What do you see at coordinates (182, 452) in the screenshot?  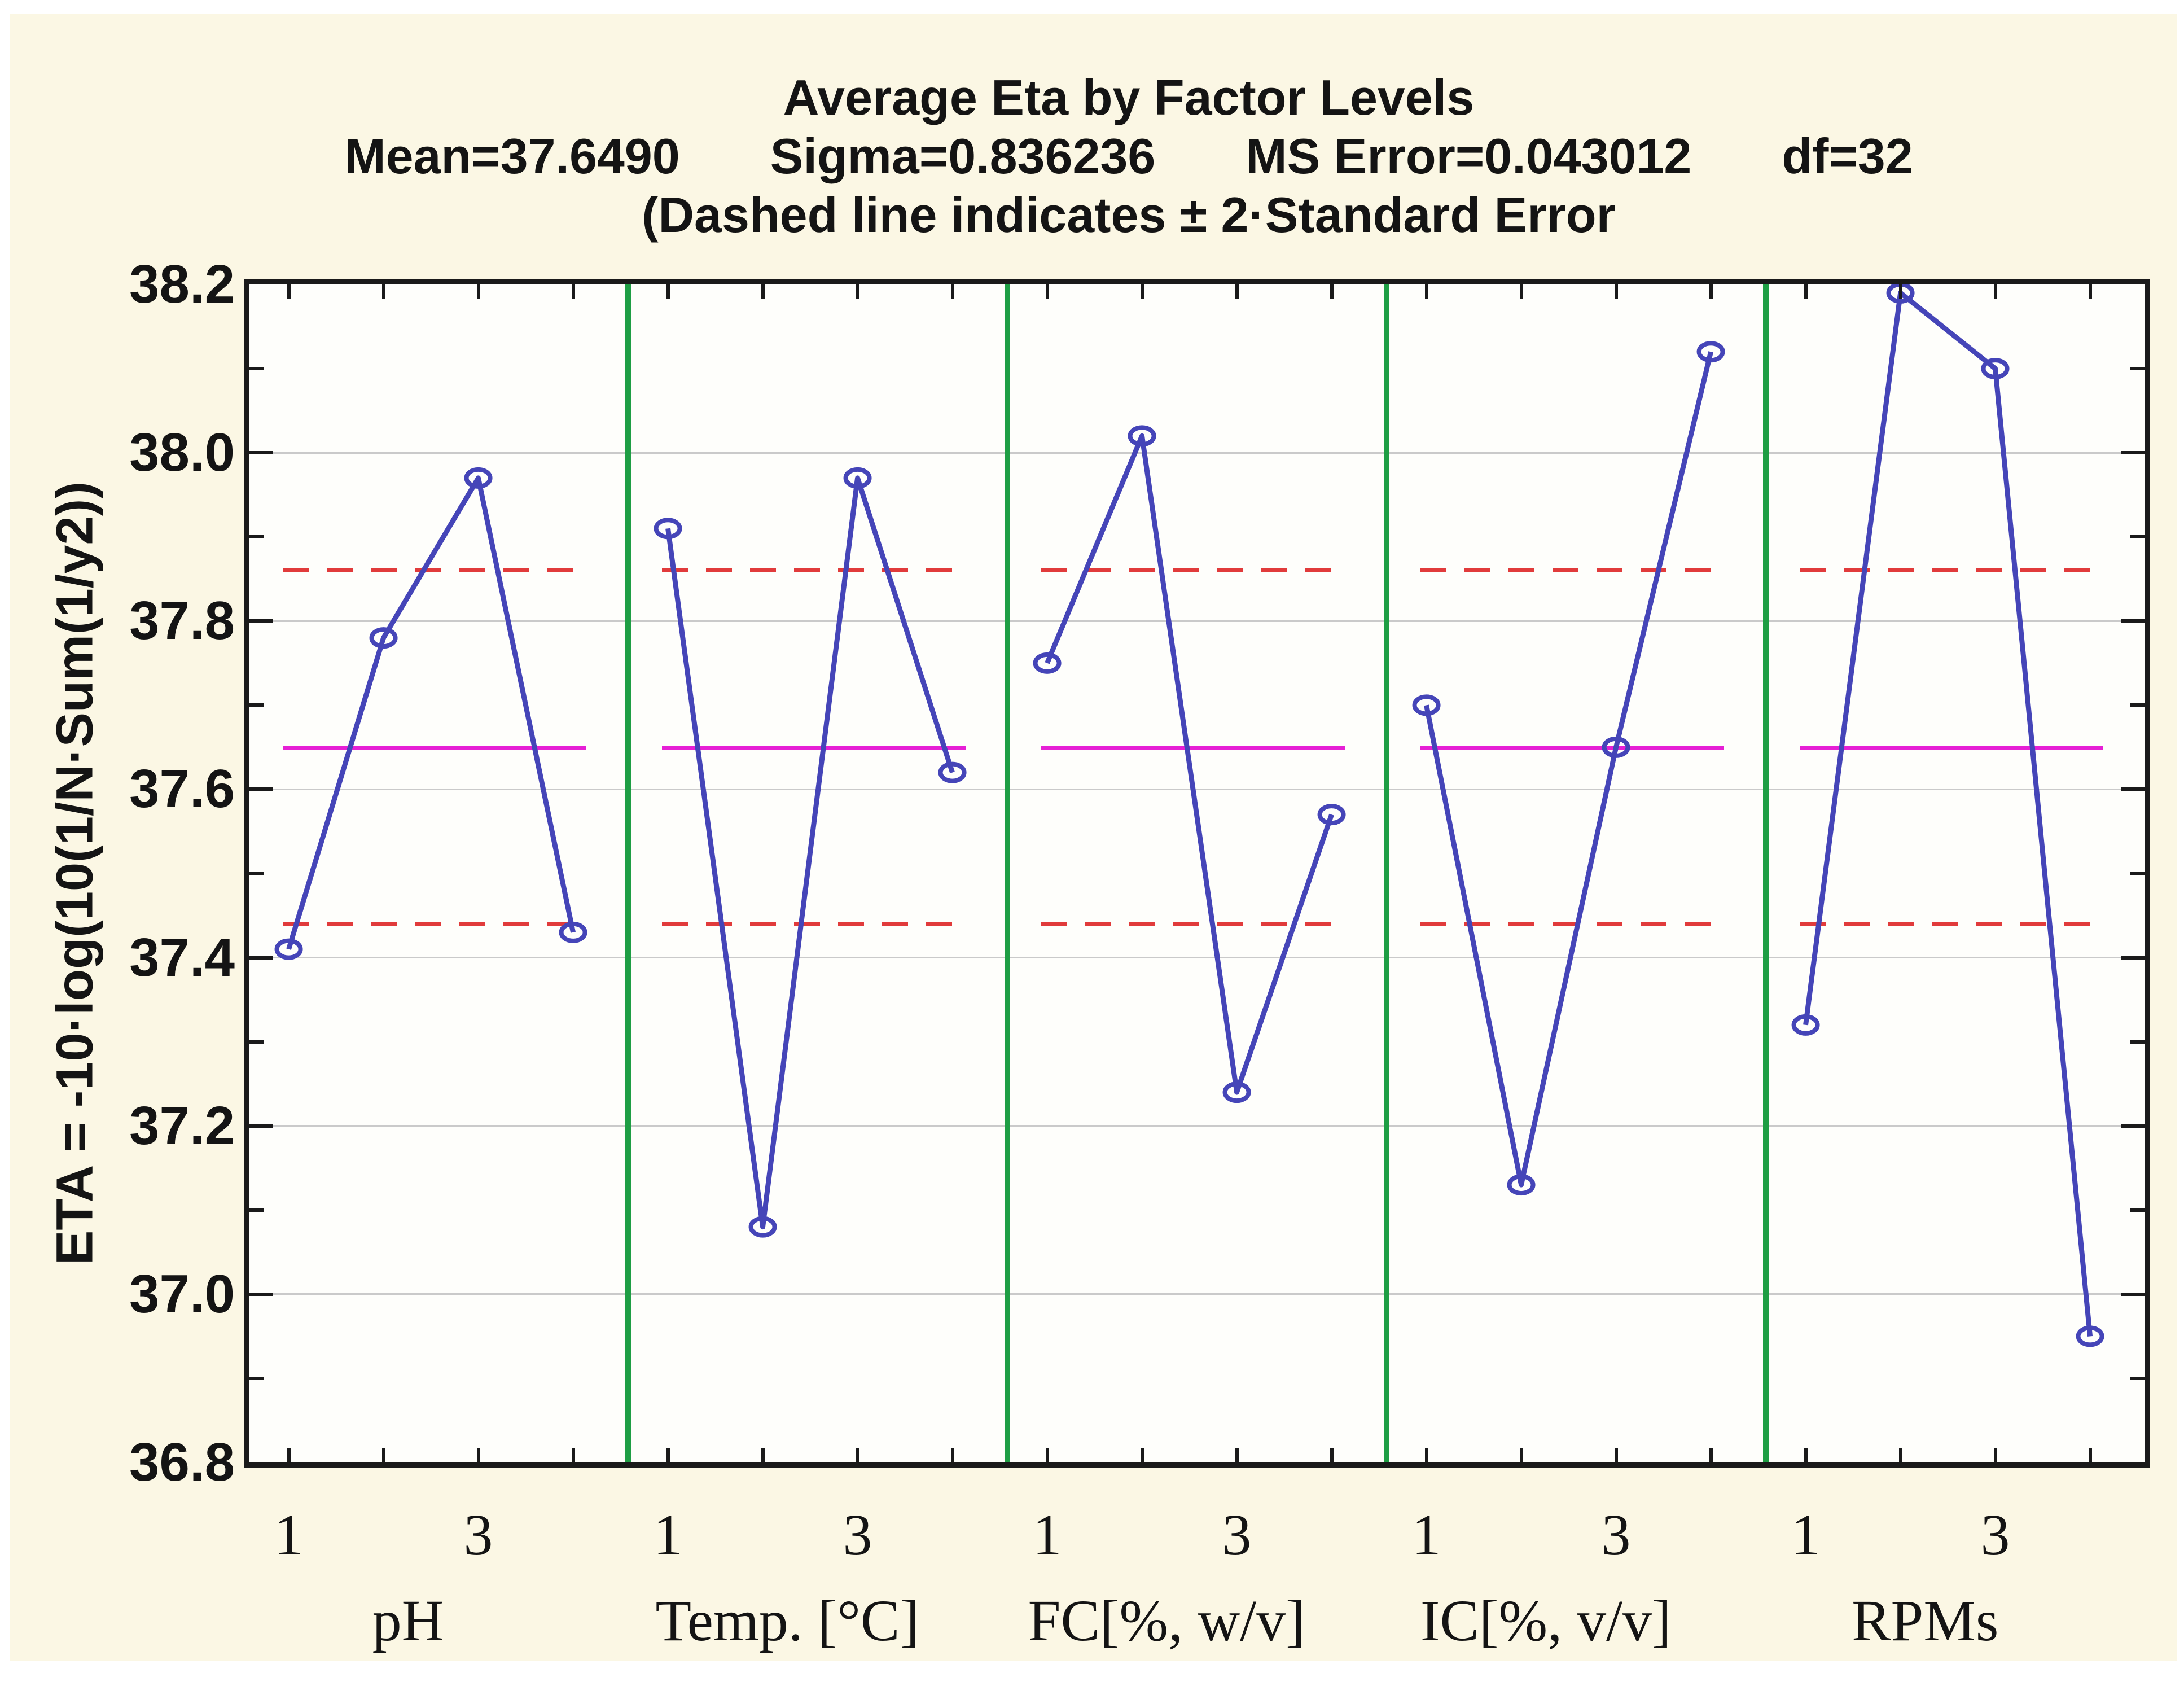 I see `y-axis-tick-label: 38.0` at bounding box center [182, 452].